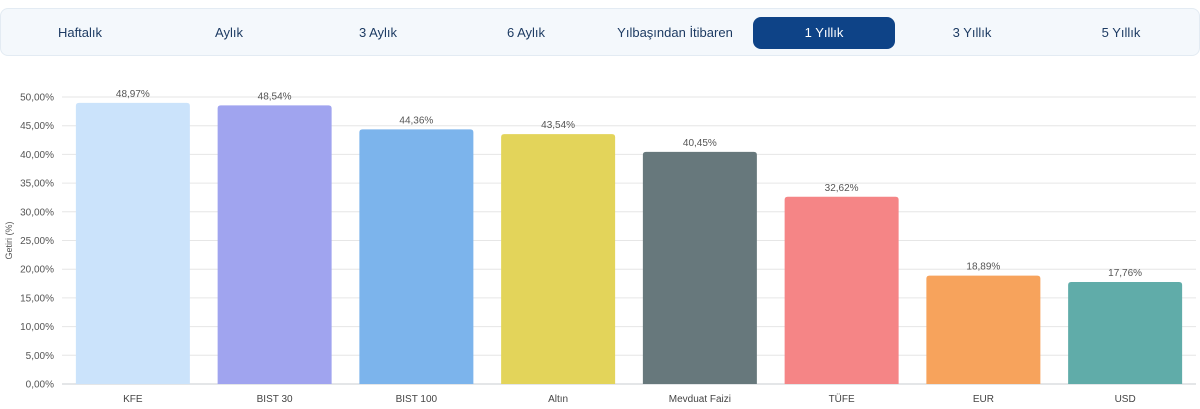 Image resolution: width=1200 pixels, height=409 pixels. What do you see at coordinates (1125, 273) in the screenshot?
I see `data-label: 17,76%` at bounding box center [1125, 273].